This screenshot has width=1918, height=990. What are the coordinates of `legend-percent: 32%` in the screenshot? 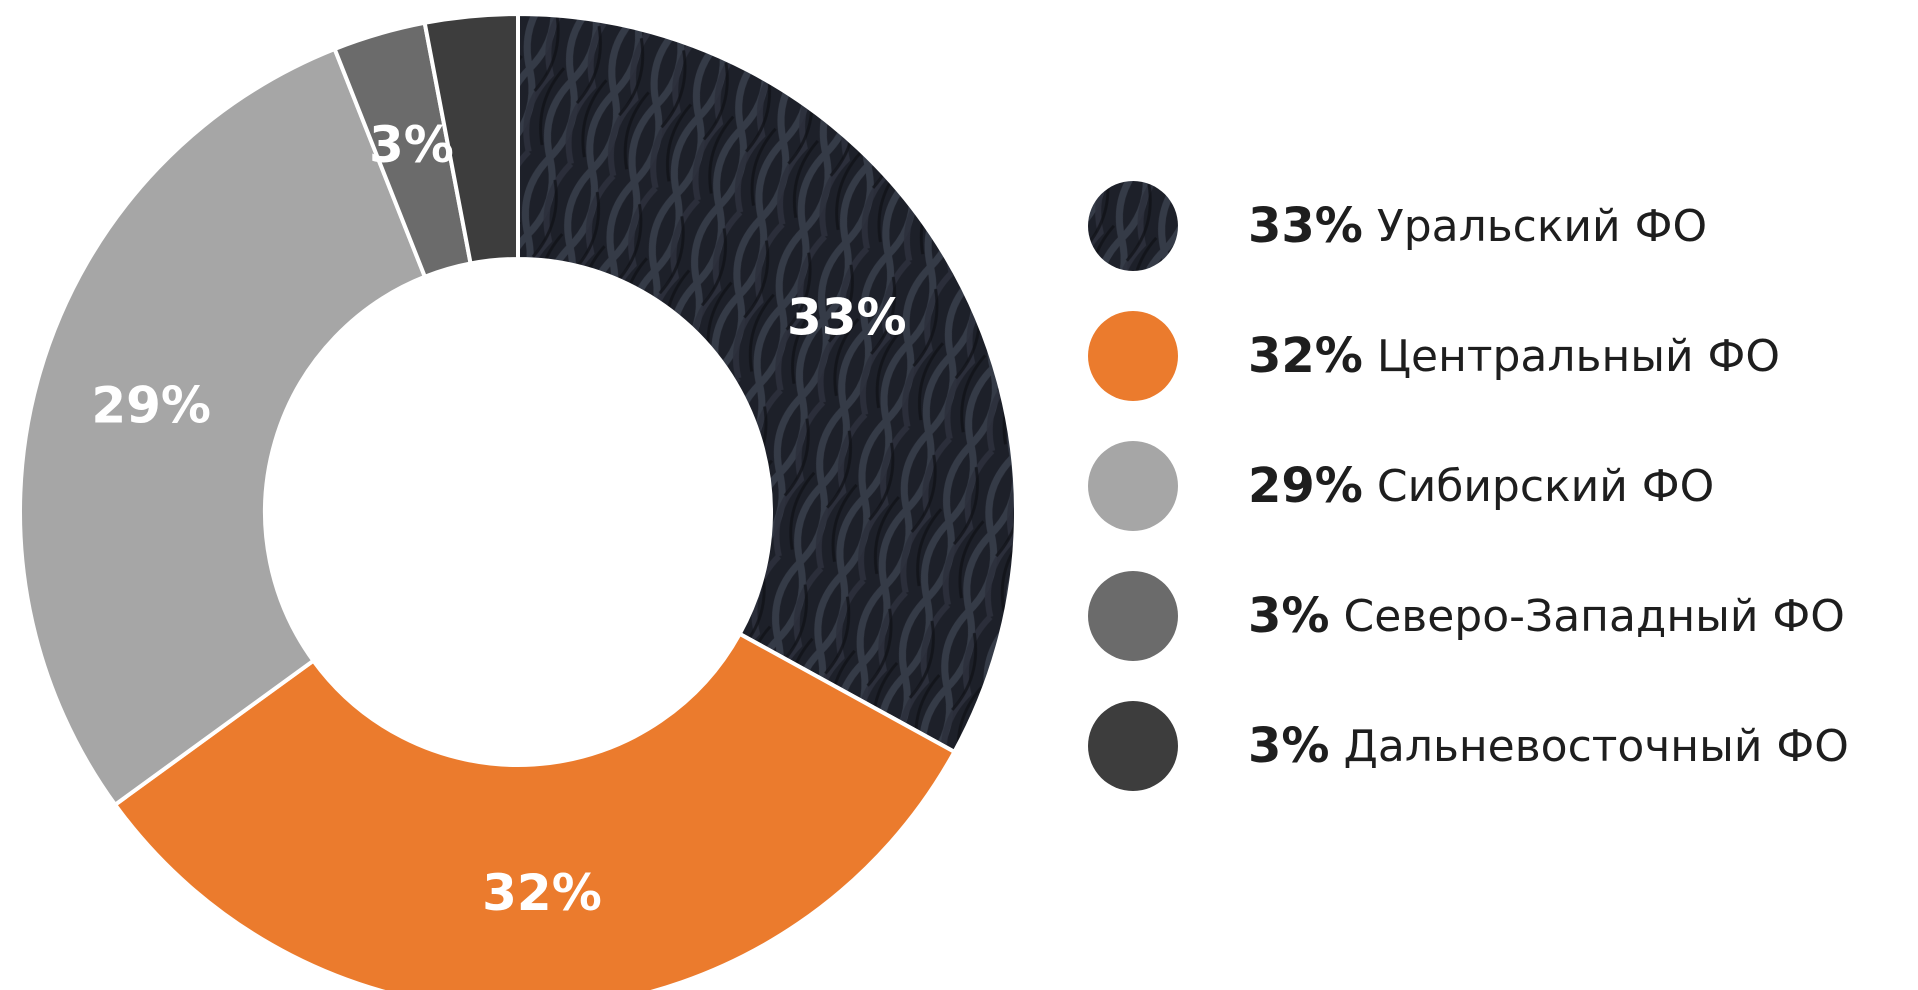 It's located at (1305, 356).